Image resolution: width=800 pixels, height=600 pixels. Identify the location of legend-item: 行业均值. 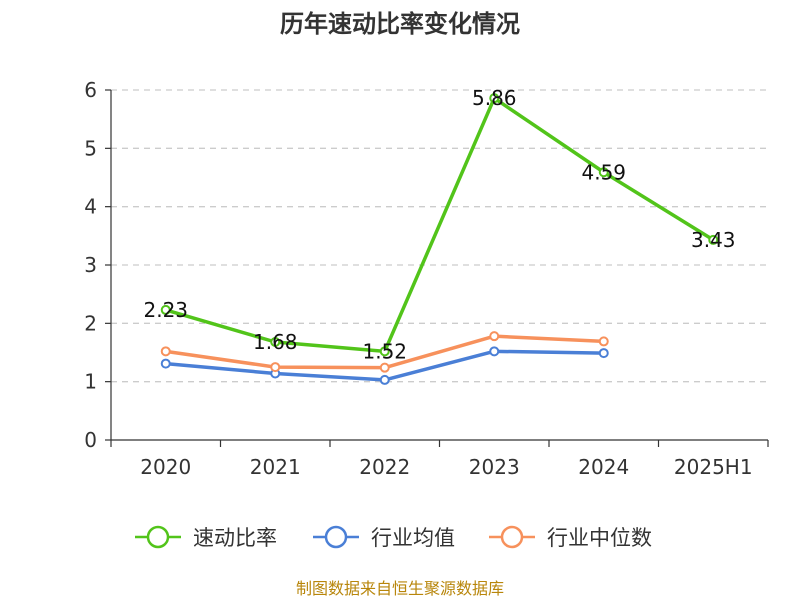
(384, 537).